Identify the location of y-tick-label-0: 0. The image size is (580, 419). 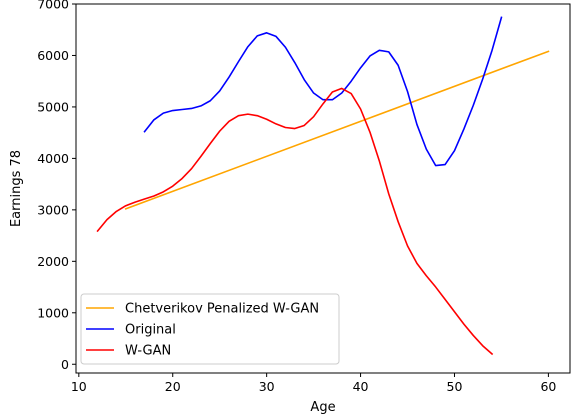
(65, 364).